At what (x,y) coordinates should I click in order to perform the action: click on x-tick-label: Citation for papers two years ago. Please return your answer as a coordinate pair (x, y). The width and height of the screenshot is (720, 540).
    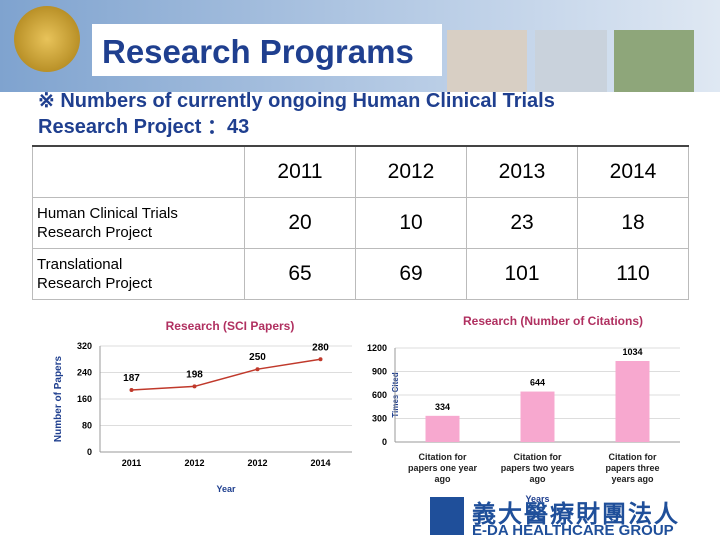
    Looking at the image, I should click on (537, 468).